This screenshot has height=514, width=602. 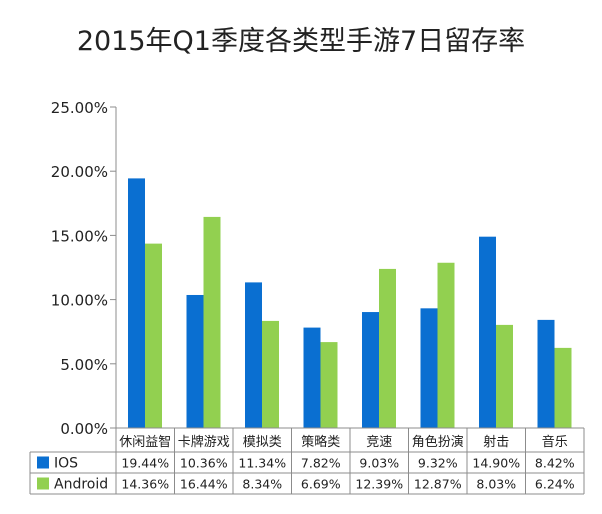 I want to click on x-tick-label: 音乐, so click(x=555, y=442).